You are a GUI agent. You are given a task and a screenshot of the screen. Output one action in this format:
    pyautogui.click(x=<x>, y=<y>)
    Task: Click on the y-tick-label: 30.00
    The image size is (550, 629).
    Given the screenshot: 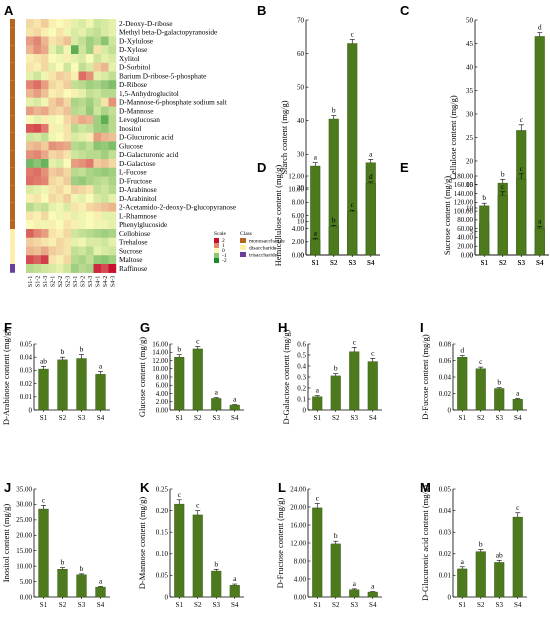 What is the action you would take?
    pyautogui.click(x=24, y=505)
    